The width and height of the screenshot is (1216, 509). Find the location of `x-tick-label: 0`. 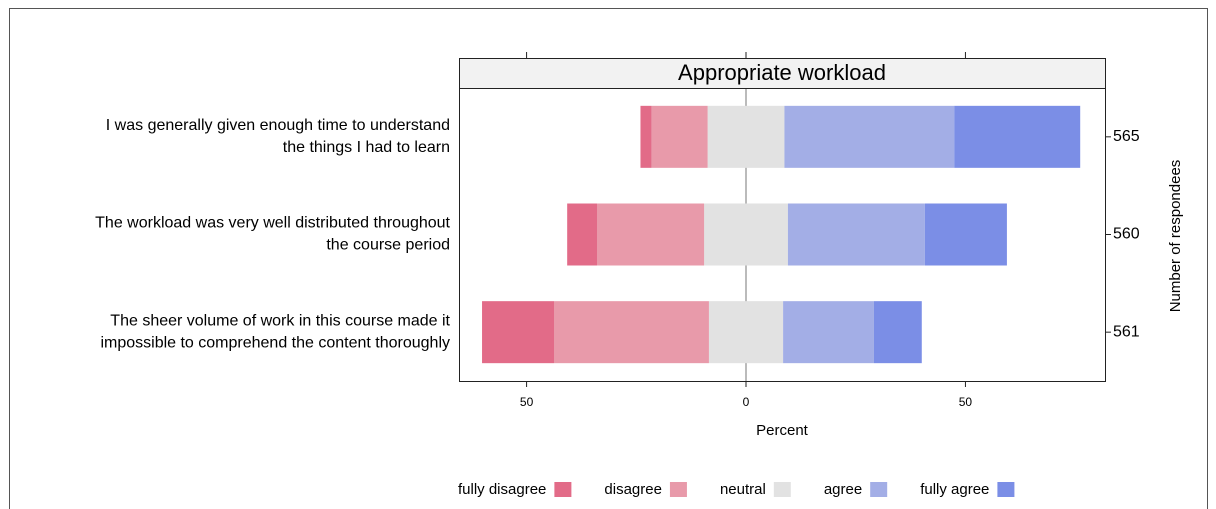

x-tick-label: 0 is located at coordinates (746, 402).